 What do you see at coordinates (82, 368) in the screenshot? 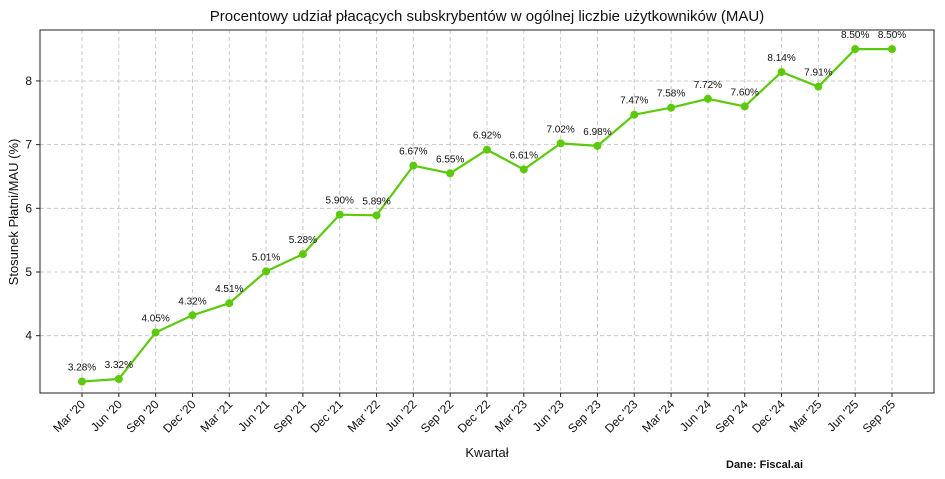
I see `data-label: 3.28%` at bounding box center [82, 368].